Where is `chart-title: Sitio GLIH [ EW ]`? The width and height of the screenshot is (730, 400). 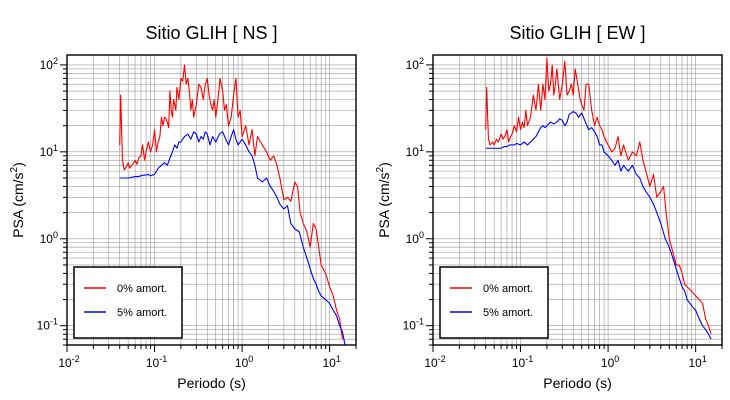
chart-title: Sitio GLIH [ EW ] is located at coordinates (577, 33).